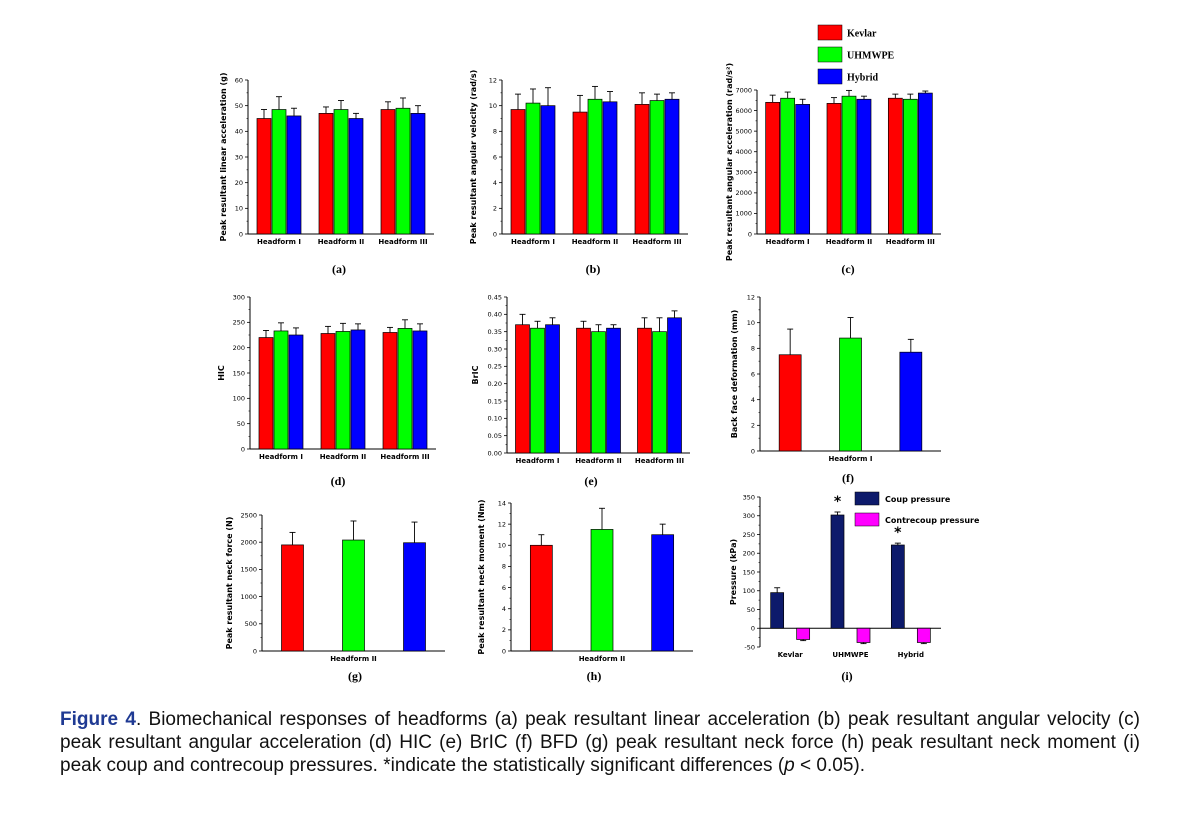 Image resolution: width=1200 pixels, height=820 pixels. What do you see at coordinates (239, 80) in the screenshot?
I see `y-tick-label: 60` at bounding box center [239, 80].